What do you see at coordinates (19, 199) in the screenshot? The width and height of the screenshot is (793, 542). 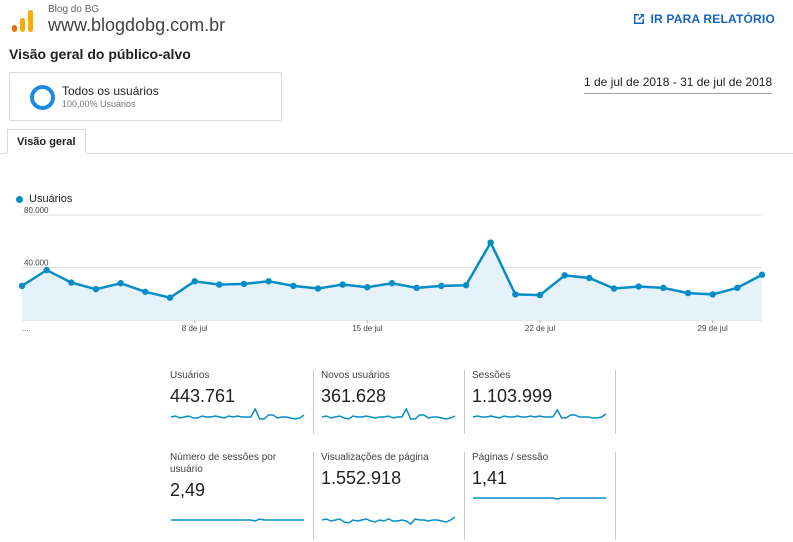 I see `legend-dot-icon` at bounding box center [19, 199].